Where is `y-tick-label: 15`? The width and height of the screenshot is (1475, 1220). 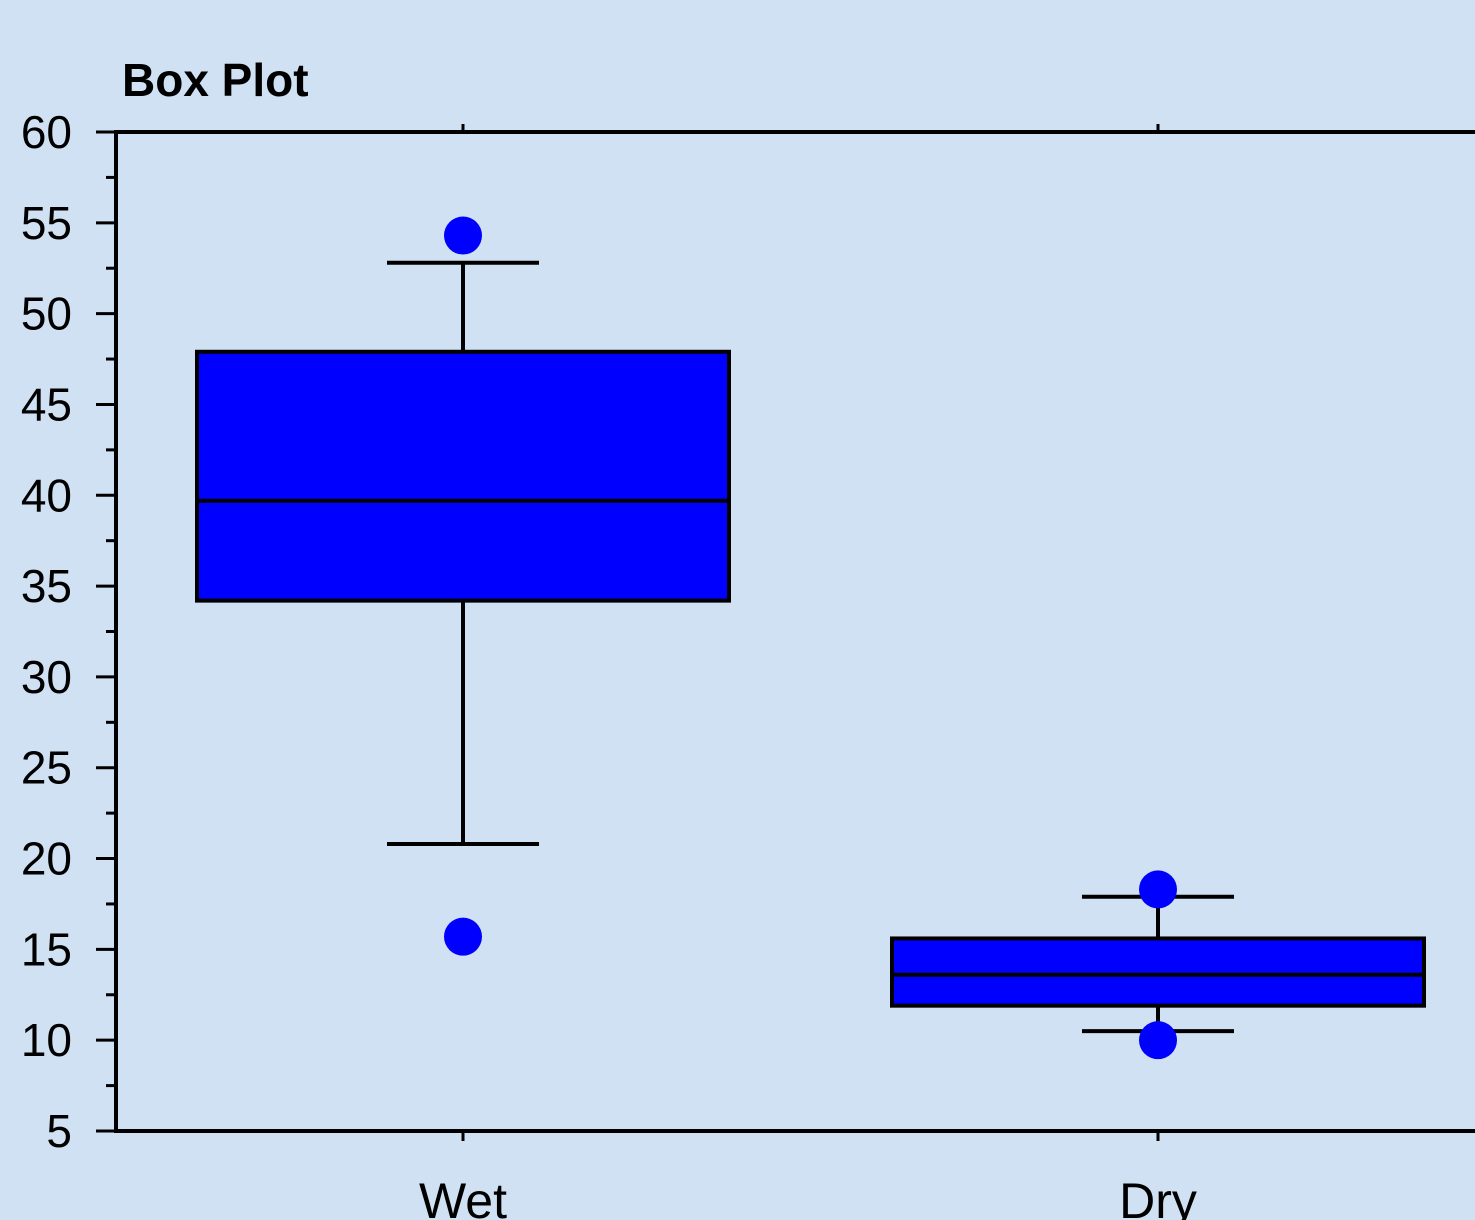 y-tick-label: 15 is located at coordinates (46, 949).